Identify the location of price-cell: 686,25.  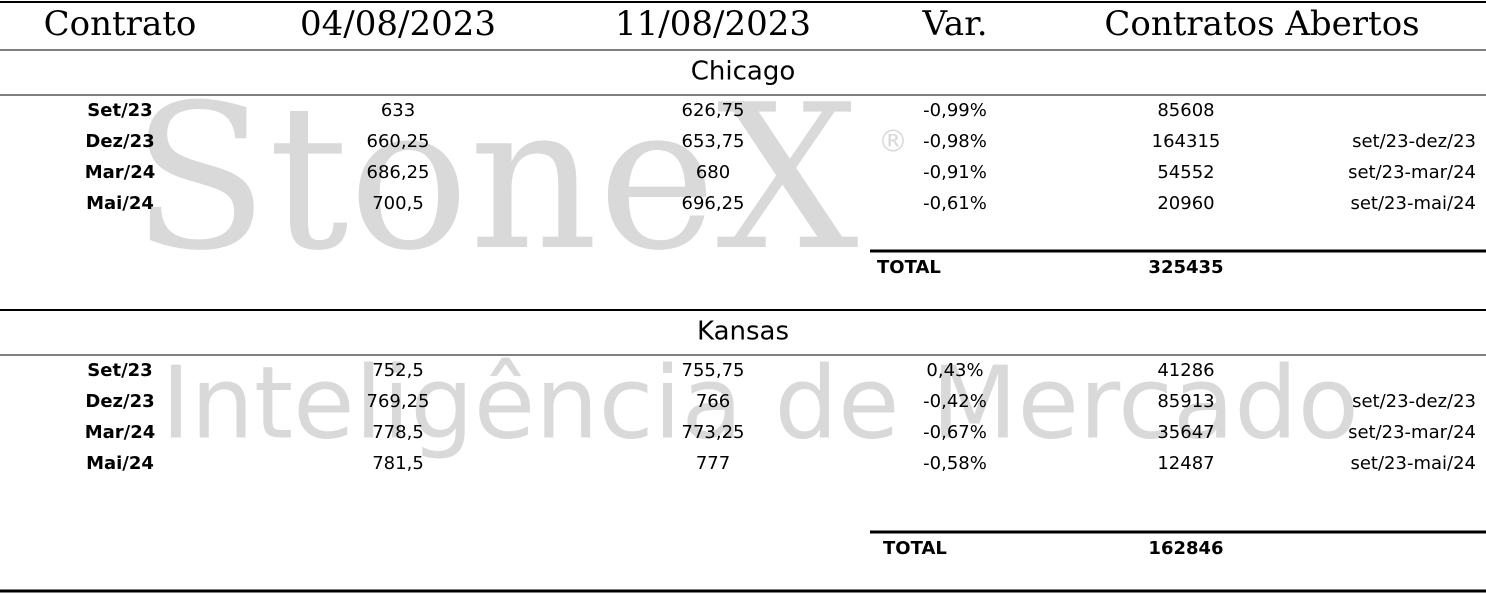
(398, 172).